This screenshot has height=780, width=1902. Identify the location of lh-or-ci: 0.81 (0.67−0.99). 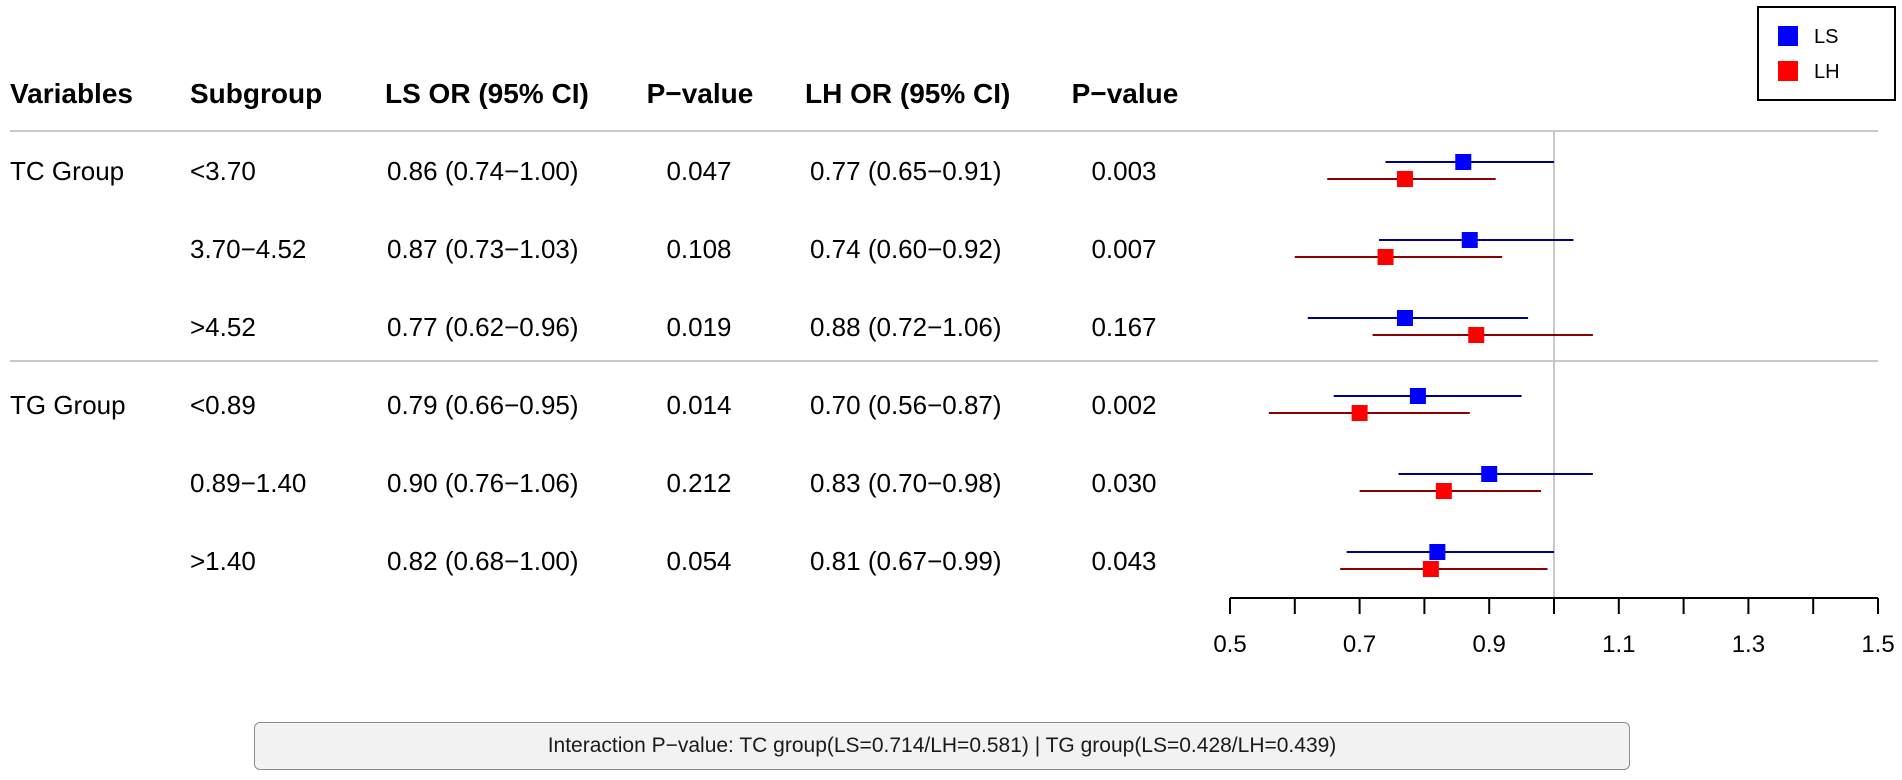
(906, 561).